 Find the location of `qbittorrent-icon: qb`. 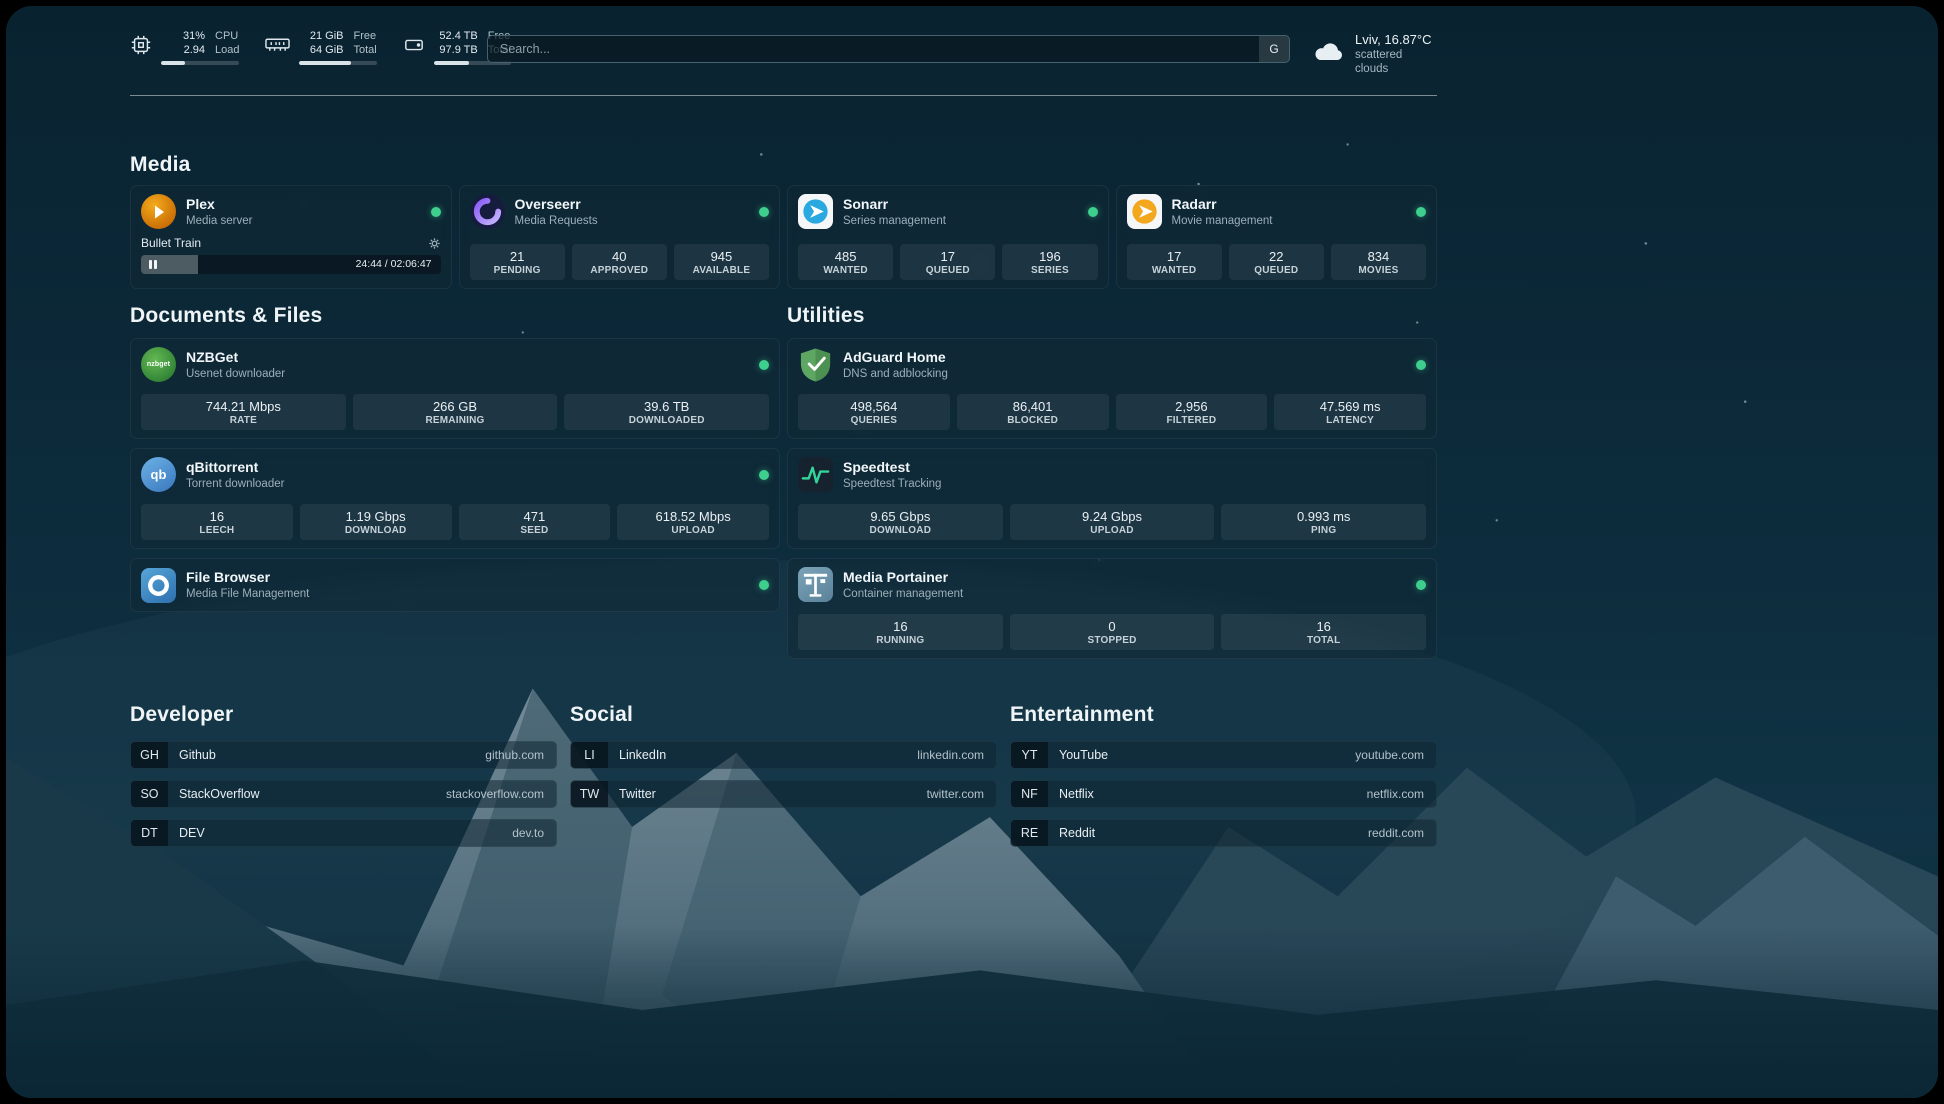

qbittorrent-icon: qb is located at coordinates (158, 474).